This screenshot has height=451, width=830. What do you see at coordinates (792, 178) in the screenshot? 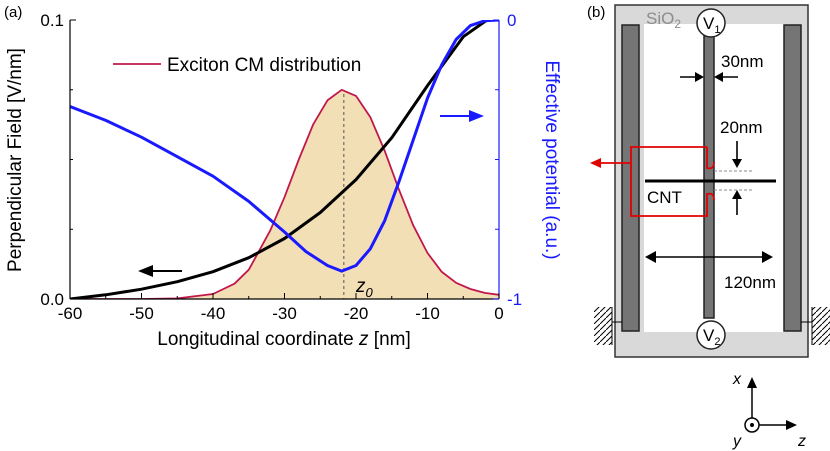
I see `right-gate` at bounding box center [792, 178].